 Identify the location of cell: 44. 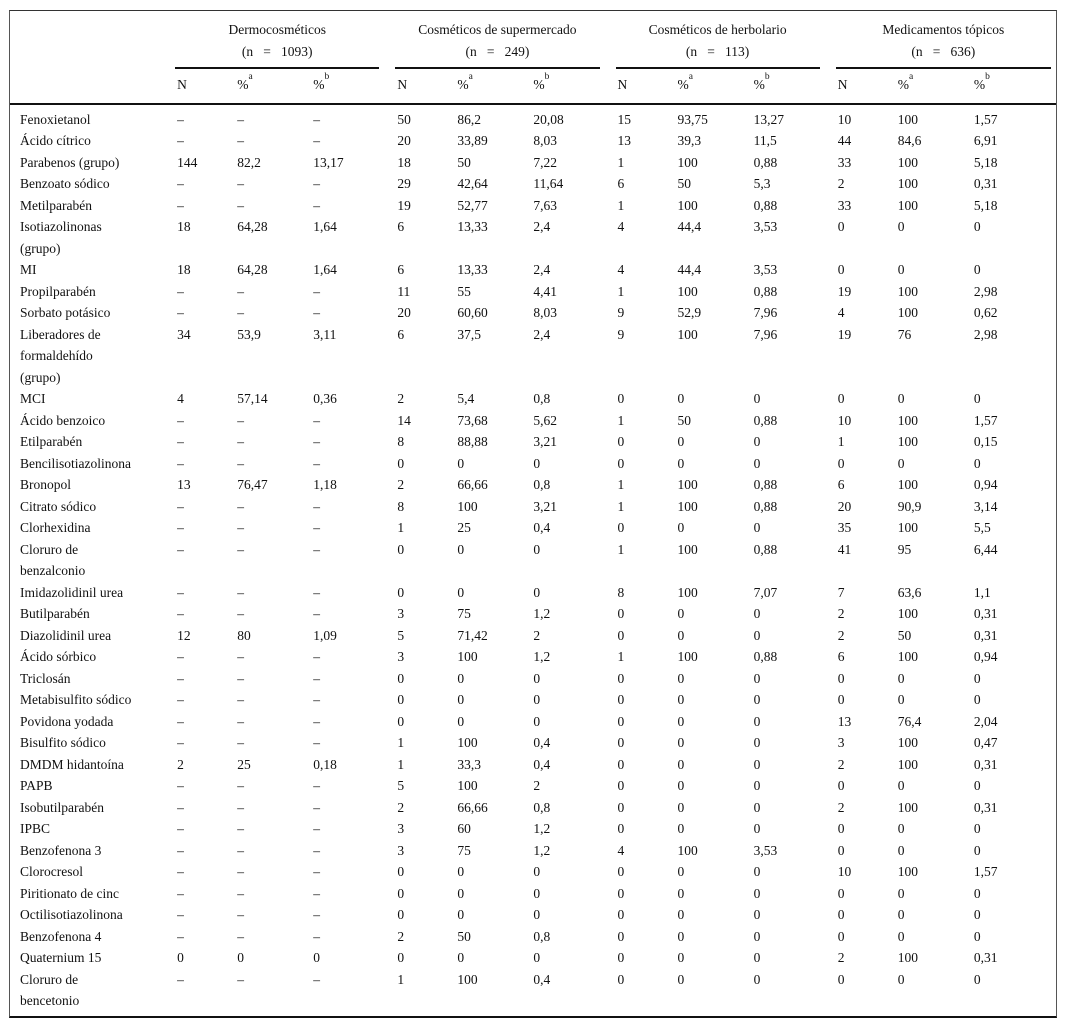
(844, 140).